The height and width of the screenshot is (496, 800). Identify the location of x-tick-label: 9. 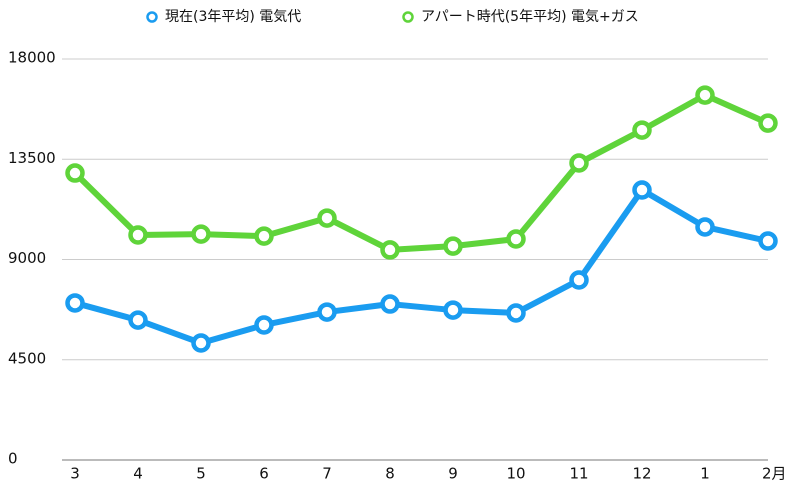
(453, 474).